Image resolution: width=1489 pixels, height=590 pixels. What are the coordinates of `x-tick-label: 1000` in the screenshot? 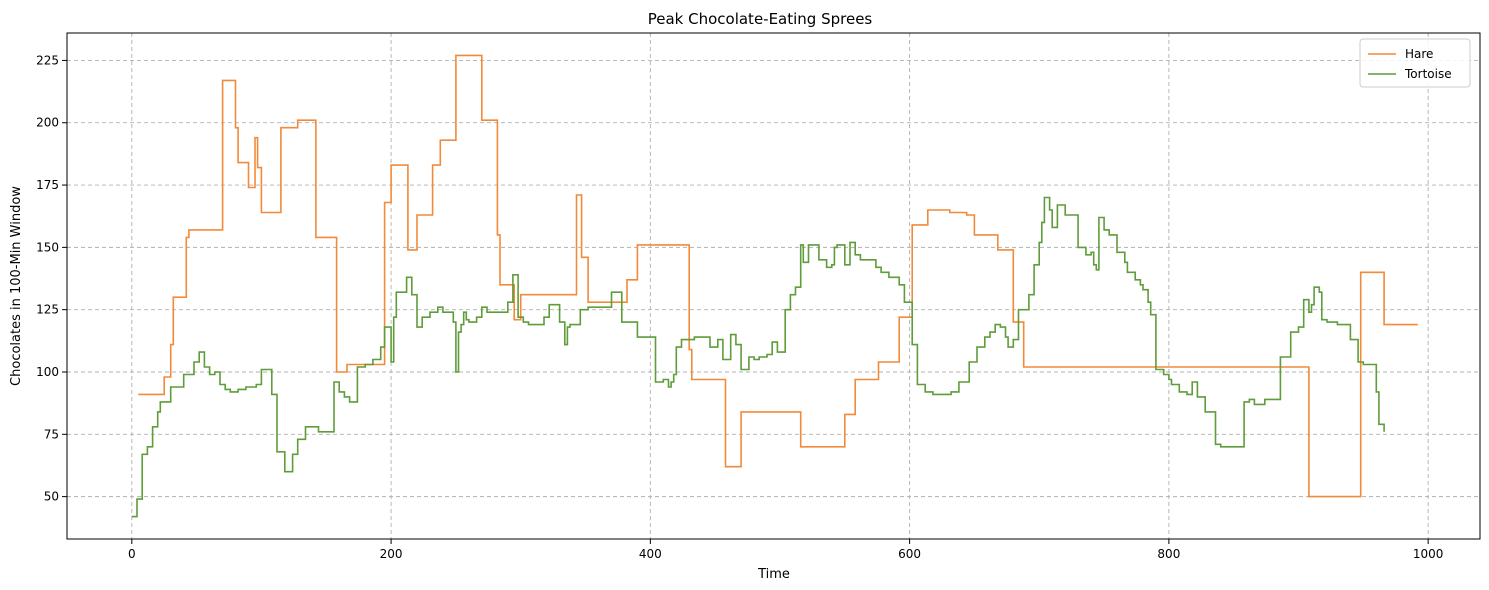 It's located at (1428, 554).